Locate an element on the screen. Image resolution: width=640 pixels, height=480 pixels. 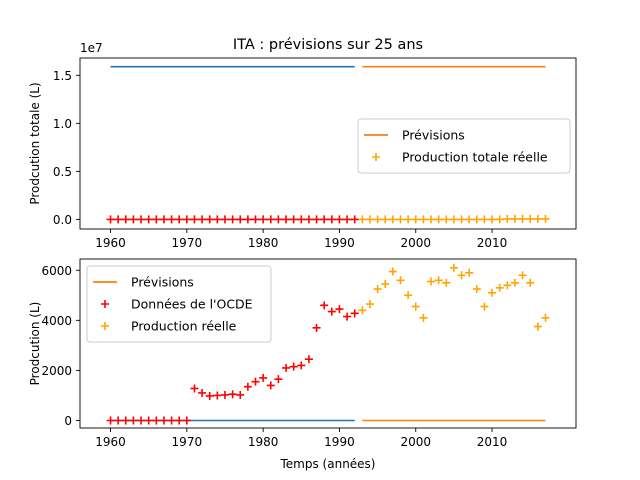
legend: Prévisions Production totale réelle is located at coordinates (464, 146).